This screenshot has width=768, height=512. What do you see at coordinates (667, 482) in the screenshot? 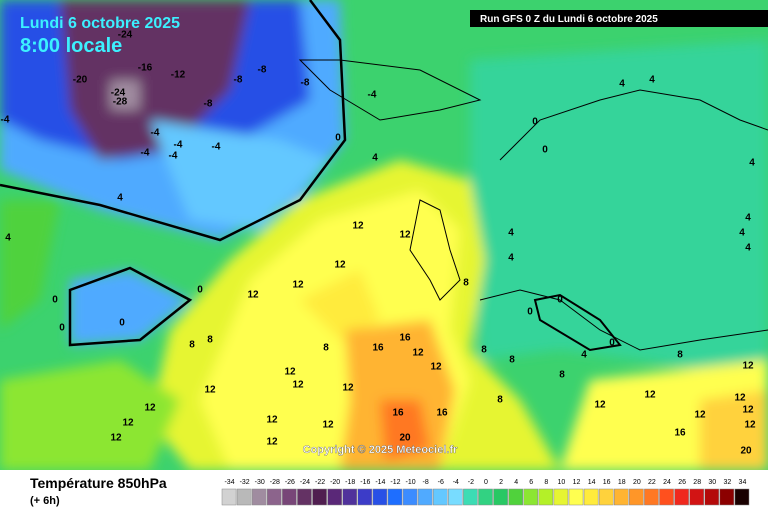
I see `scale-label: 24` at bounding box center [667, 482].